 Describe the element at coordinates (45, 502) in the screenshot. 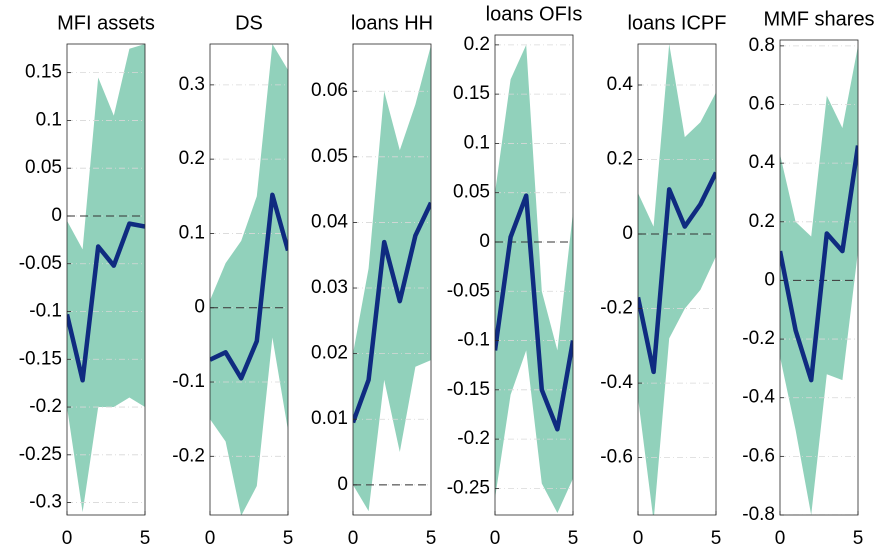

I see `y-tick-label: -0.3` at that location.